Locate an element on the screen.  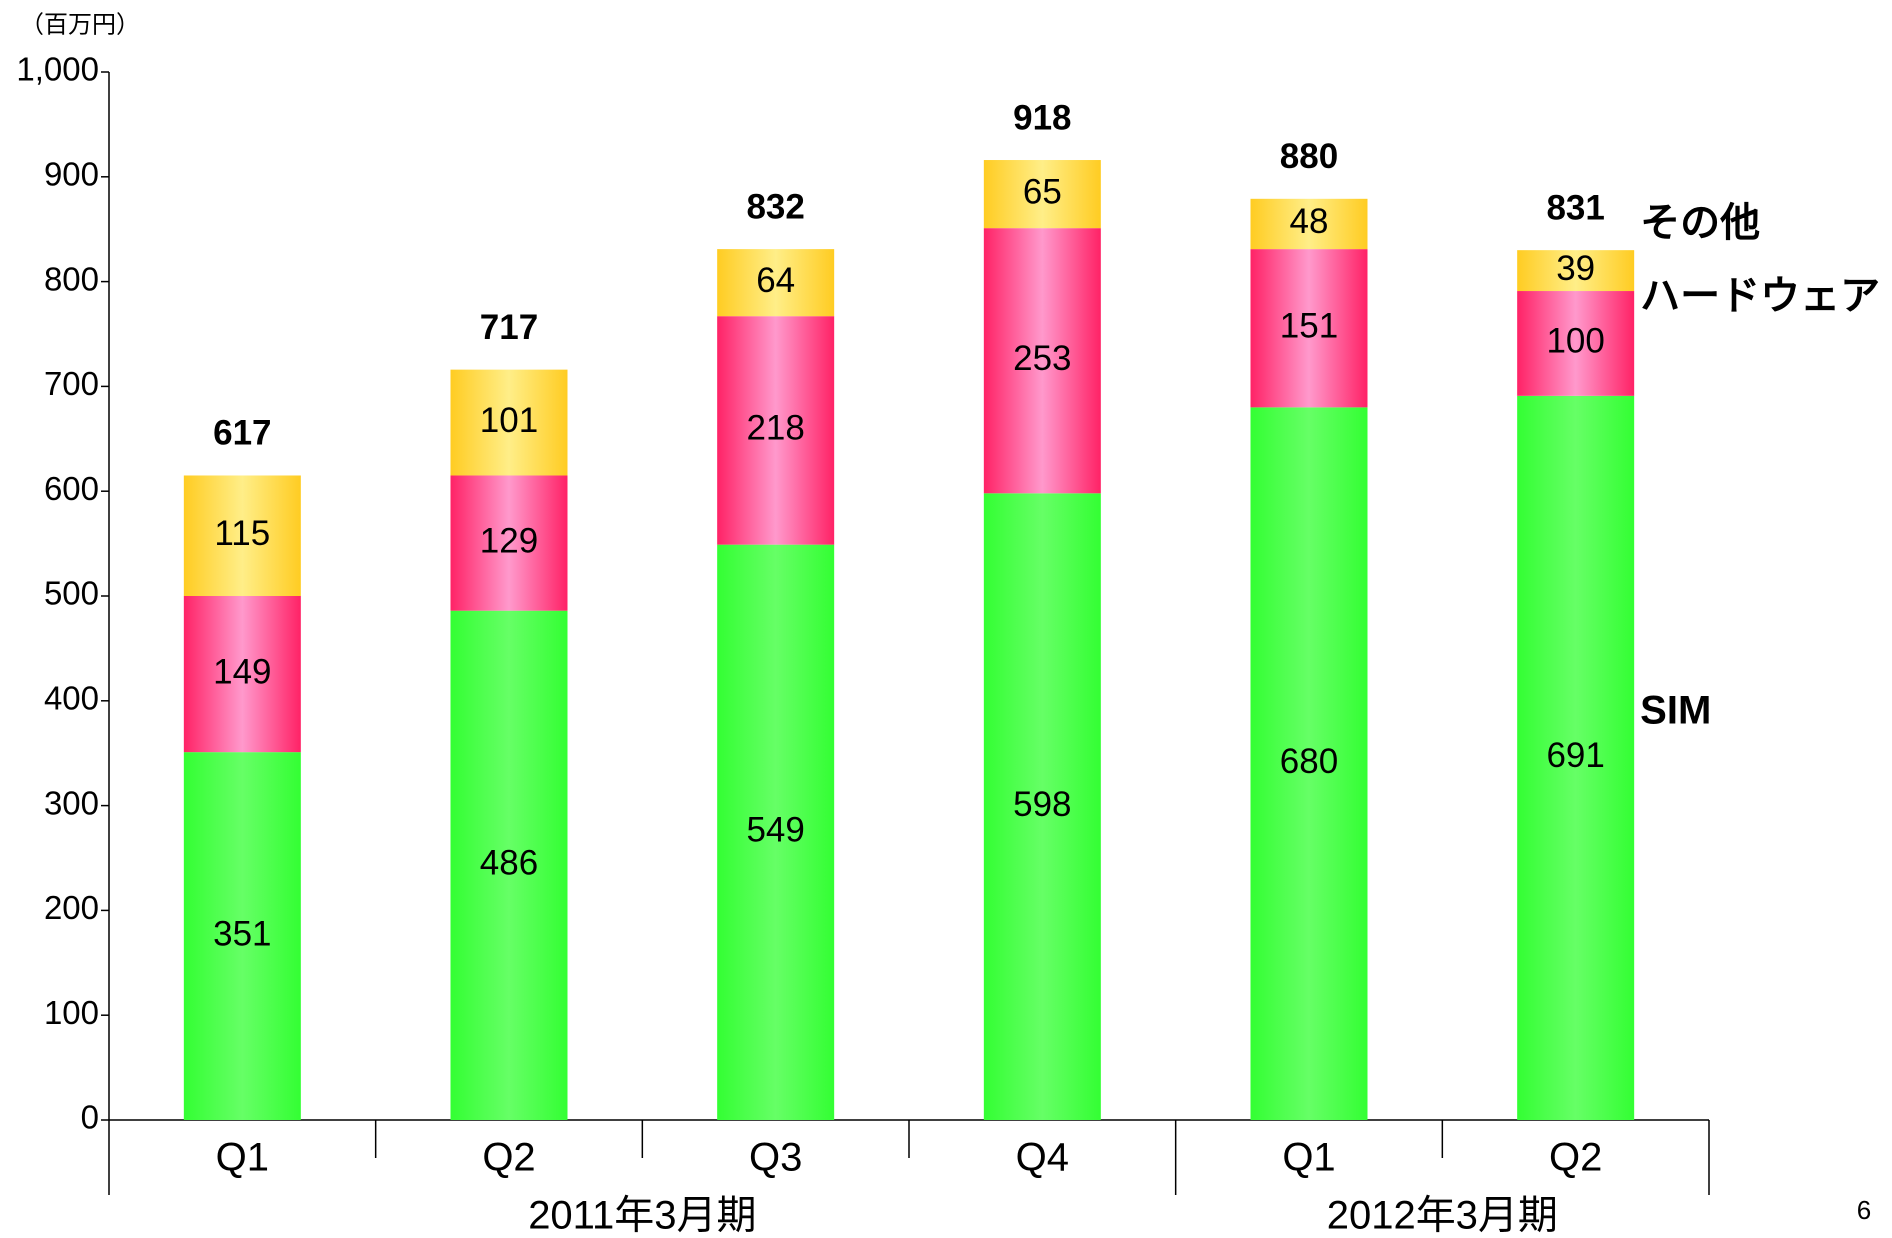
total-label: 832 is located at coordinates (775, 206).